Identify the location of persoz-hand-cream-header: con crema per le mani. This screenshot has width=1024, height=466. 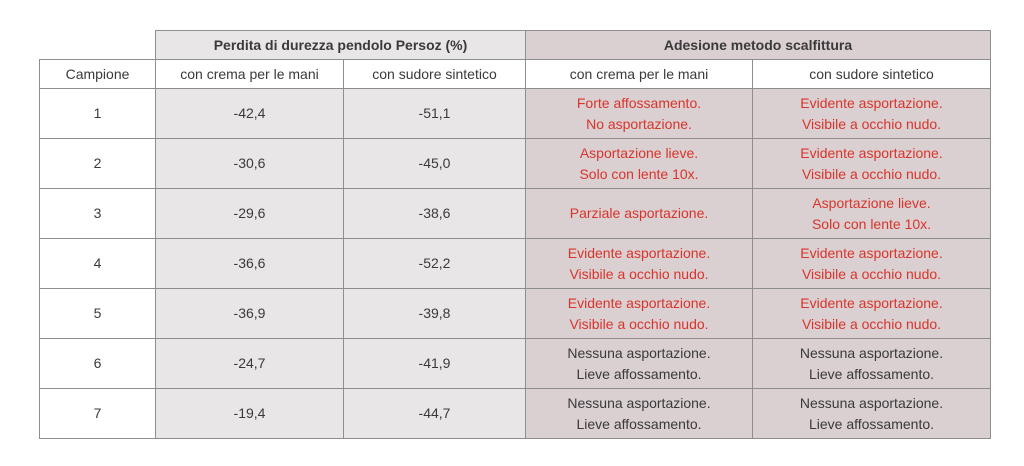
(249, 74).